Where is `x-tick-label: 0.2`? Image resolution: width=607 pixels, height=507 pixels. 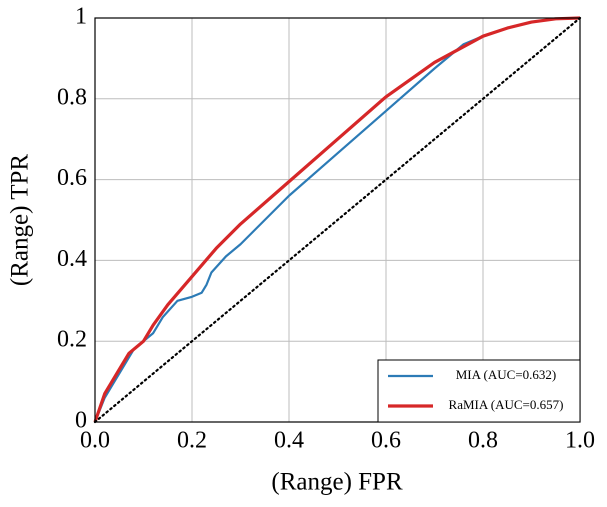
x-tick-label: 0.2 is located at coordinates (192, 441).